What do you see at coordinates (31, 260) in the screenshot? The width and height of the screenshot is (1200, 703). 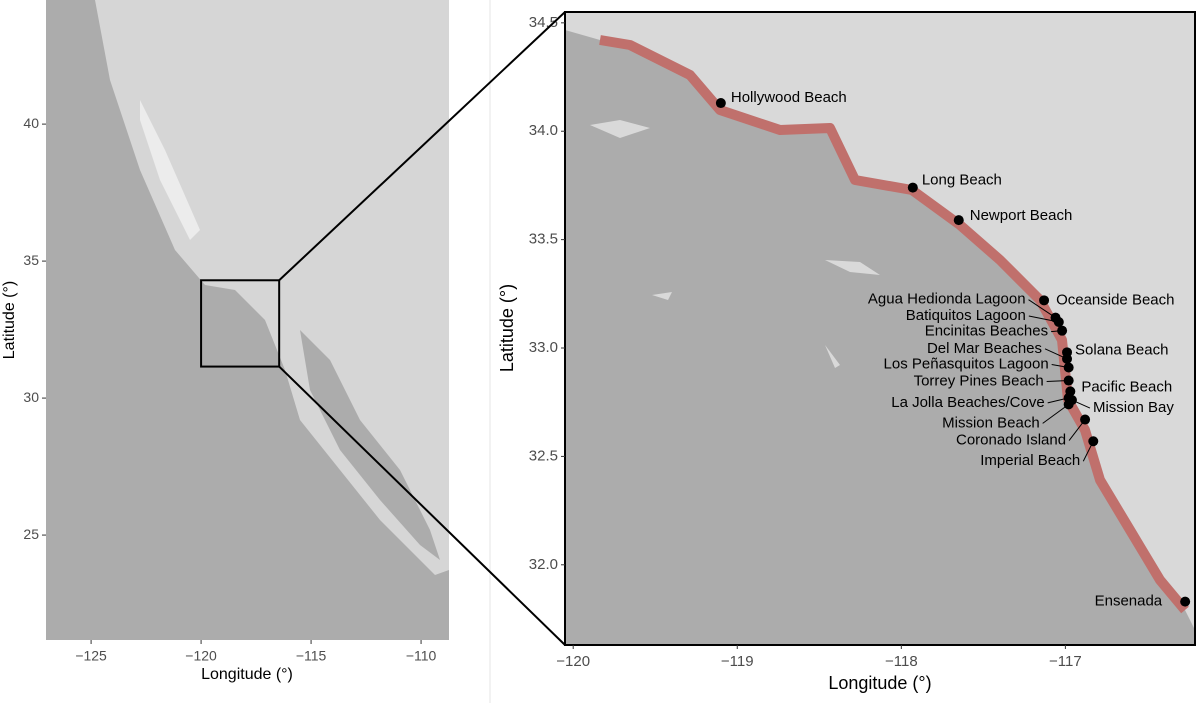 I see `y-tick-label: 35` at bounding box center [31, 260].